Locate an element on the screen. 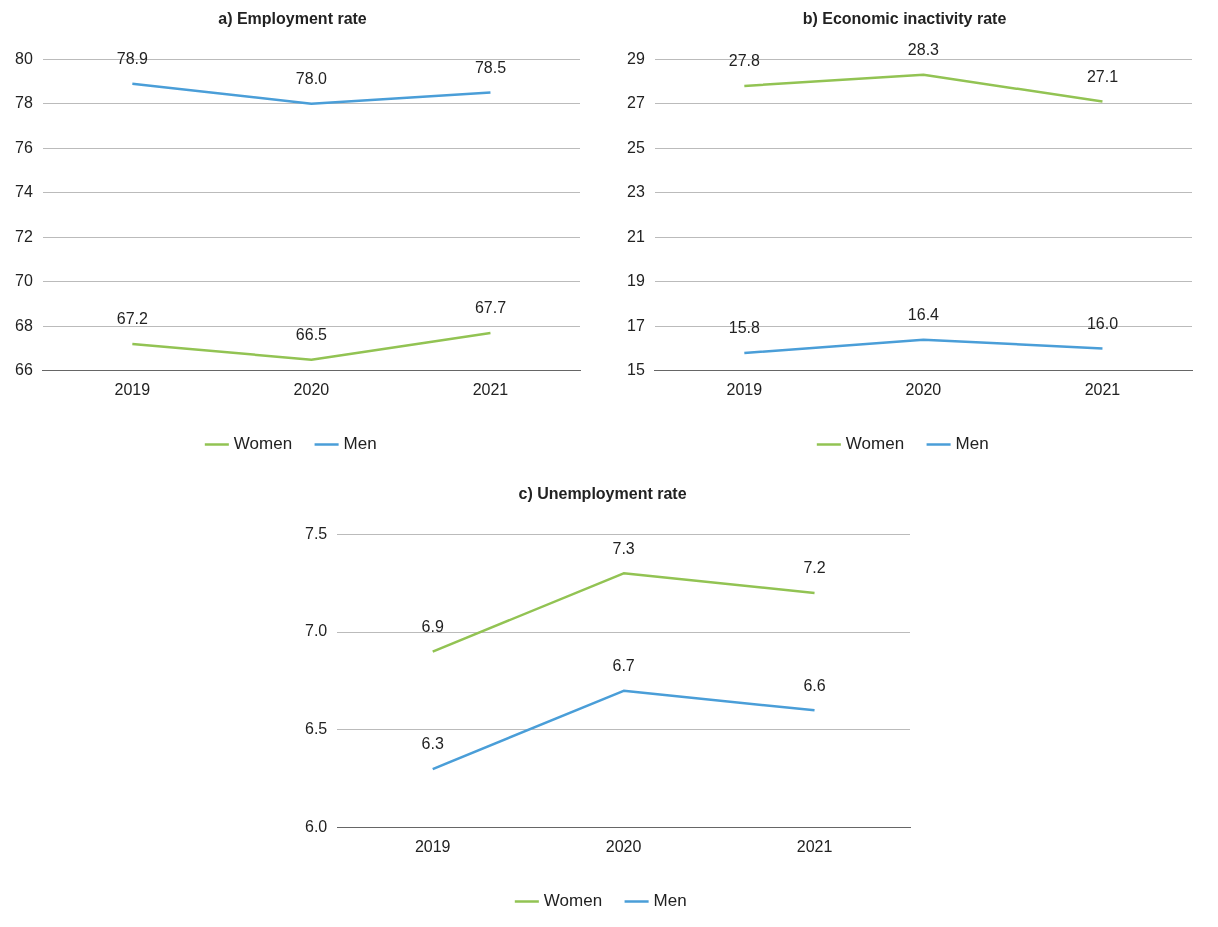  y-tick-label: 6.5 is located at coordinates (316, 729).